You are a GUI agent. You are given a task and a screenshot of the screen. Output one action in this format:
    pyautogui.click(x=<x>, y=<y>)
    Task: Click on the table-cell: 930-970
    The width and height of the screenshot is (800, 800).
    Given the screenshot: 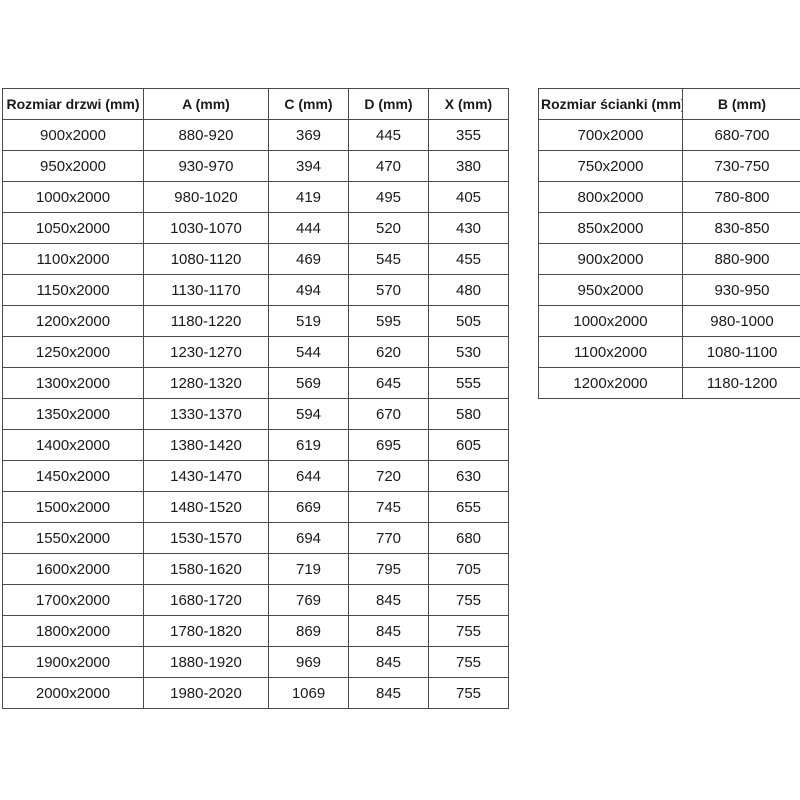 What is the action you would take?
    pyautogui.click(x=206, y=166)
    